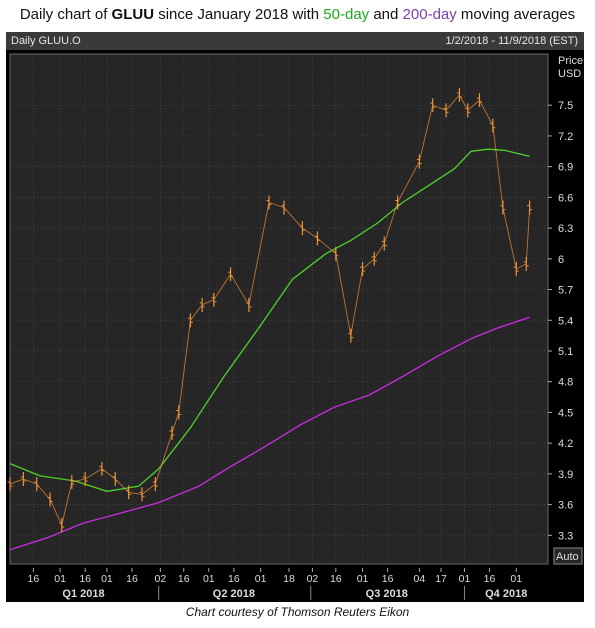 The width and height of the screenshot is (595, 628). Describe the element at coordinates (420, 579) in the screenshot. I see `x-tick-label: 04` at that location.